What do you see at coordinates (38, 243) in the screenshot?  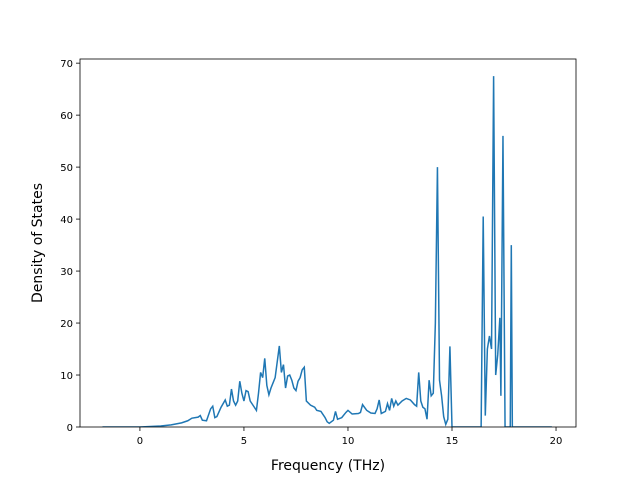 I see `y-axis-label: Density of States` at bounding box center [38, 243].